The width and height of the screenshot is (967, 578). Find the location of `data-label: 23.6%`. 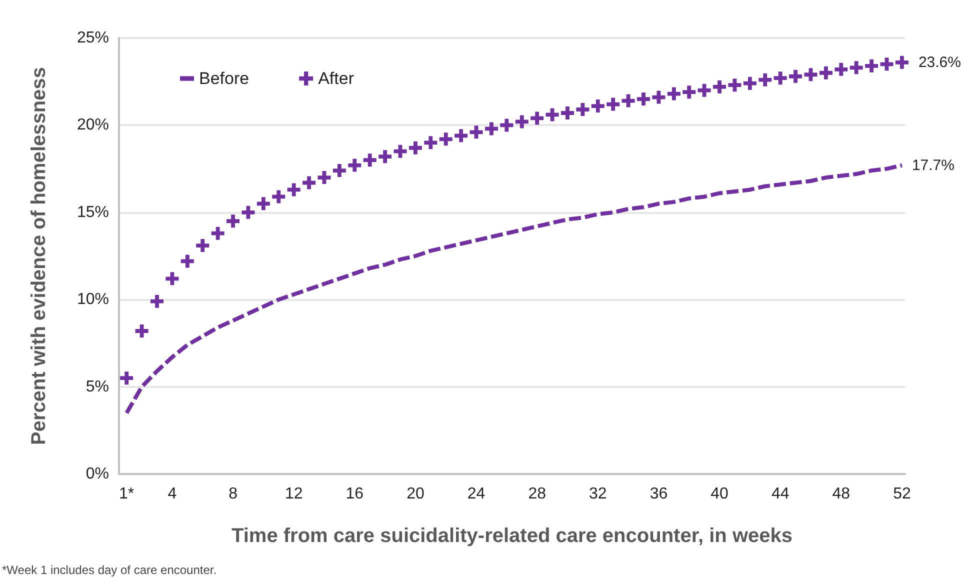

data-label: 23.6% is located at coordinates (940, 62).